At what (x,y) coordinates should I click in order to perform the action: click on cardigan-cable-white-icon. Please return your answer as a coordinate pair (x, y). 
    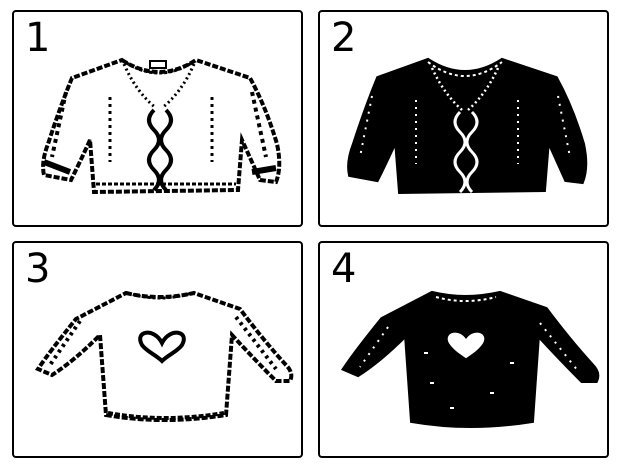
    Looking at the image, I should click on (161, 126).